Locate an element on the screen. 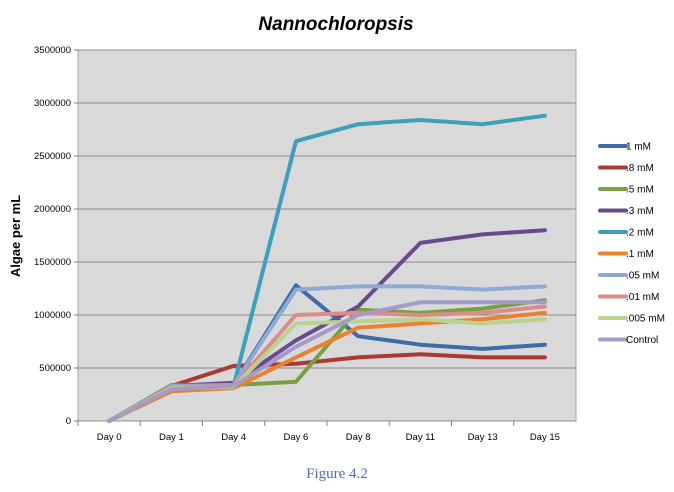 The height and width of the screenshot is (492, 674). y-tick-label: 2000000 is located at coordinates (52, 209).